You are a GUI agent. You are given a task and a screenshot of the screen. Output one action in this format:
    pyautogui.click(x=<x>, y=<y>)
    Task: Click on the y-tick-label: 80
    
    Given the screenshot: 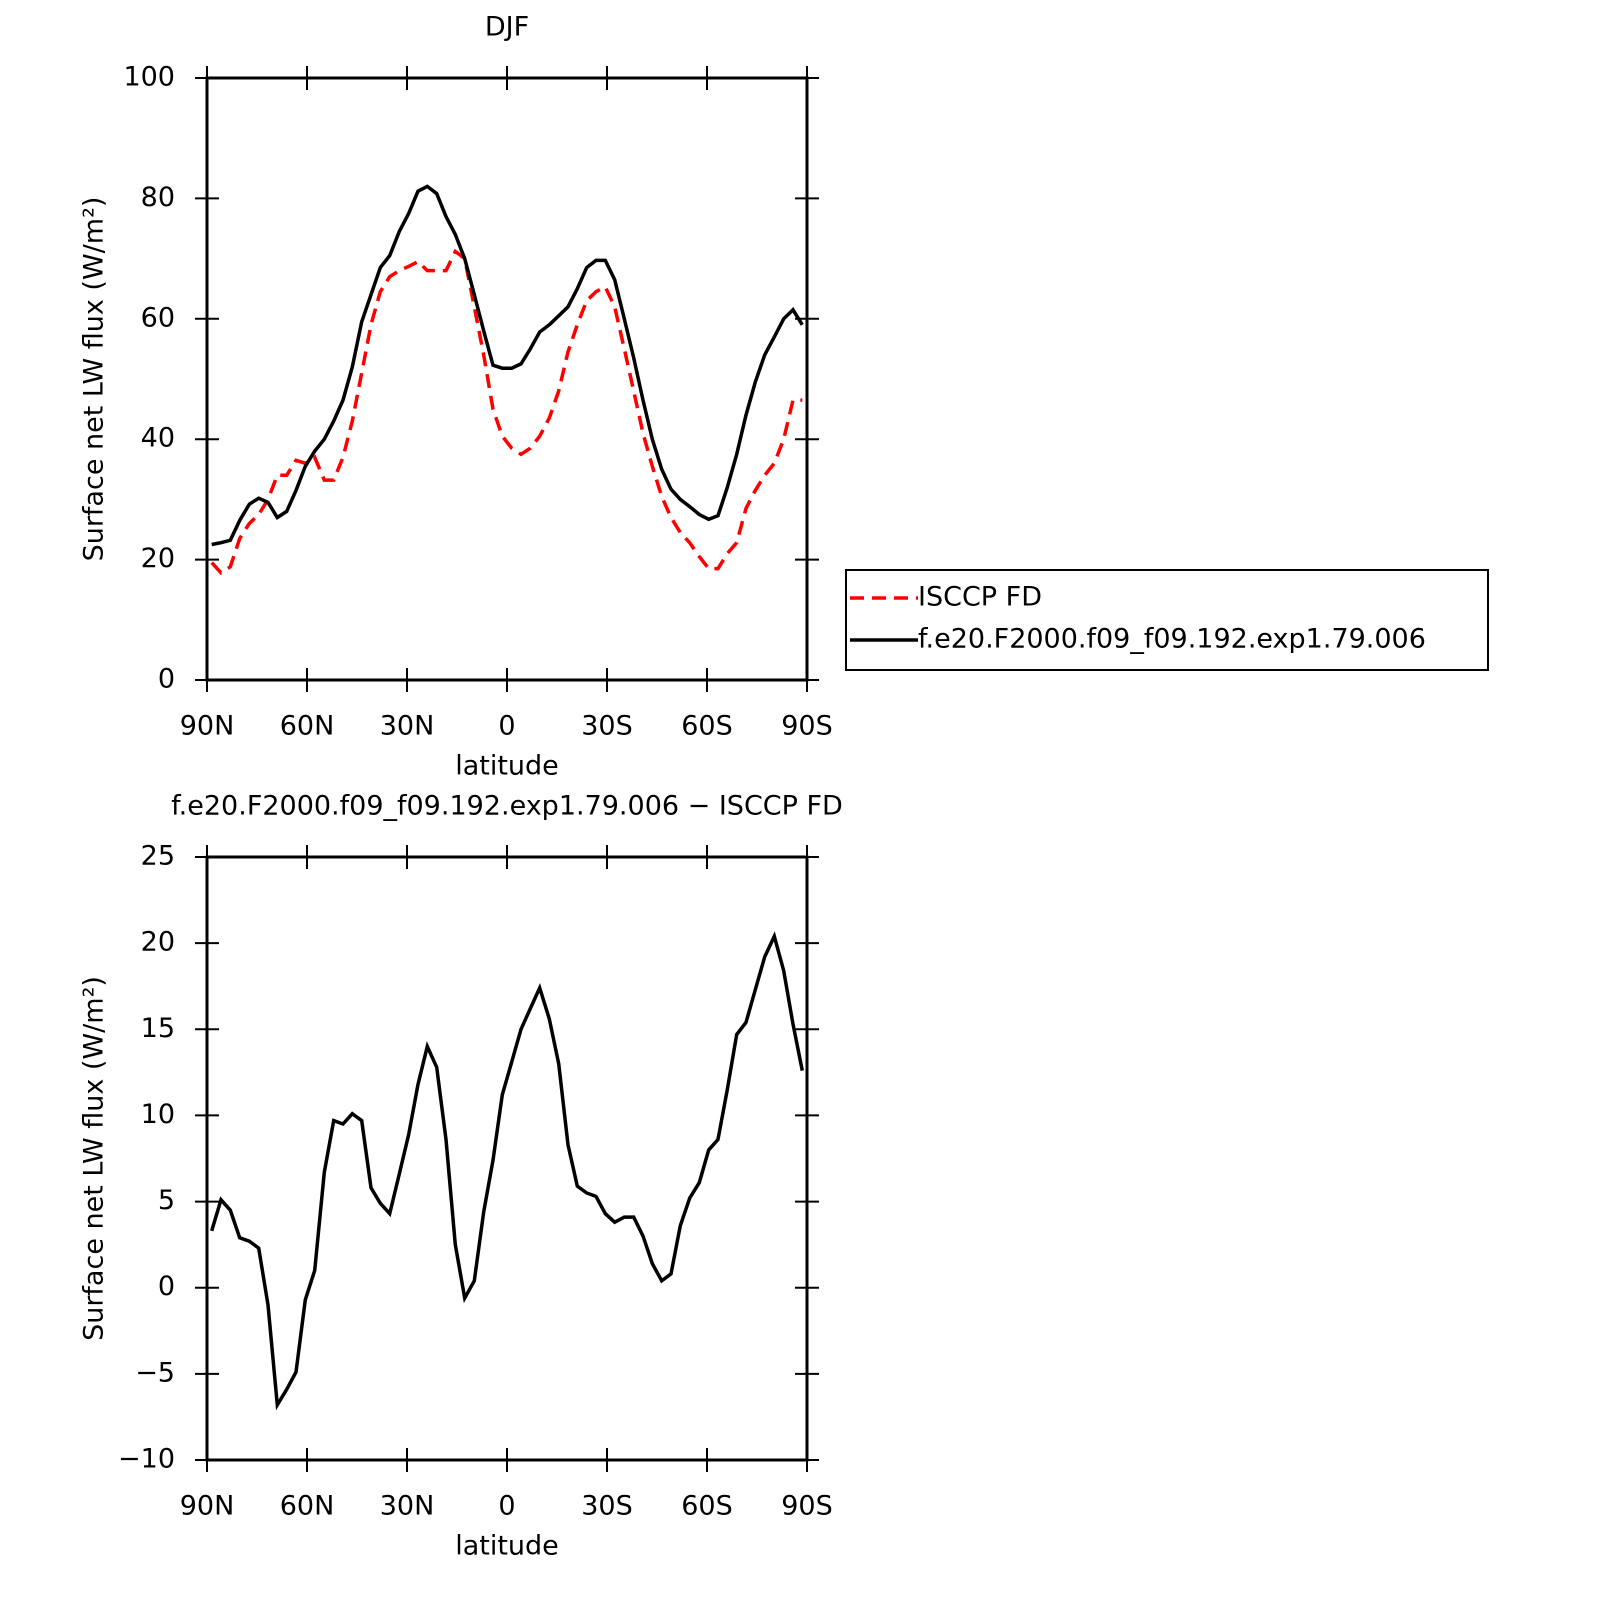 What is the action you would take?
    pyautogui.click(x=158, y=197)
    